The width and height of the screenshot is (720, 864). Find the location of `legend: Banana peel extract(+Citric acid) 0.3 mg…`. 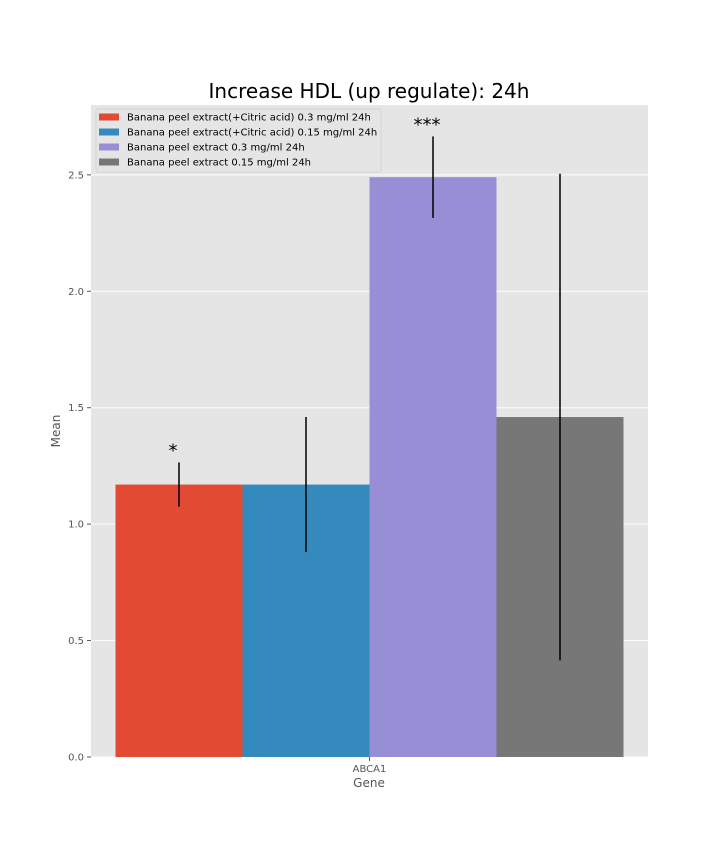

legend: Banana peel extract(+Citric acid) 0.3 mg… is located at coordinates (238, 140).